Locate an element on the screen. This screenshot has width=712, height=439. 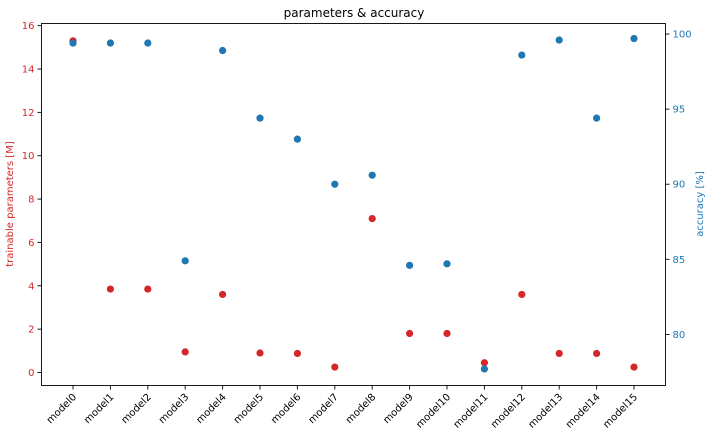
x-tick-label: model11 is located at coordinates (471, 411).